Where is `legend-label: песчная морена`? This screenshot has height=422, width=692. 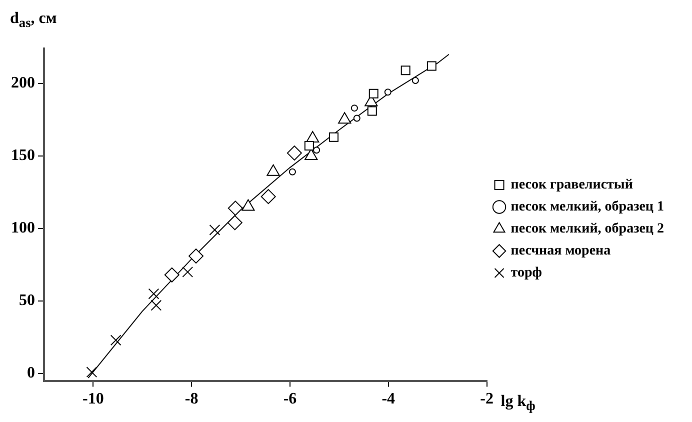 legend-label: песчная морена is located at coordinates (560, 251).